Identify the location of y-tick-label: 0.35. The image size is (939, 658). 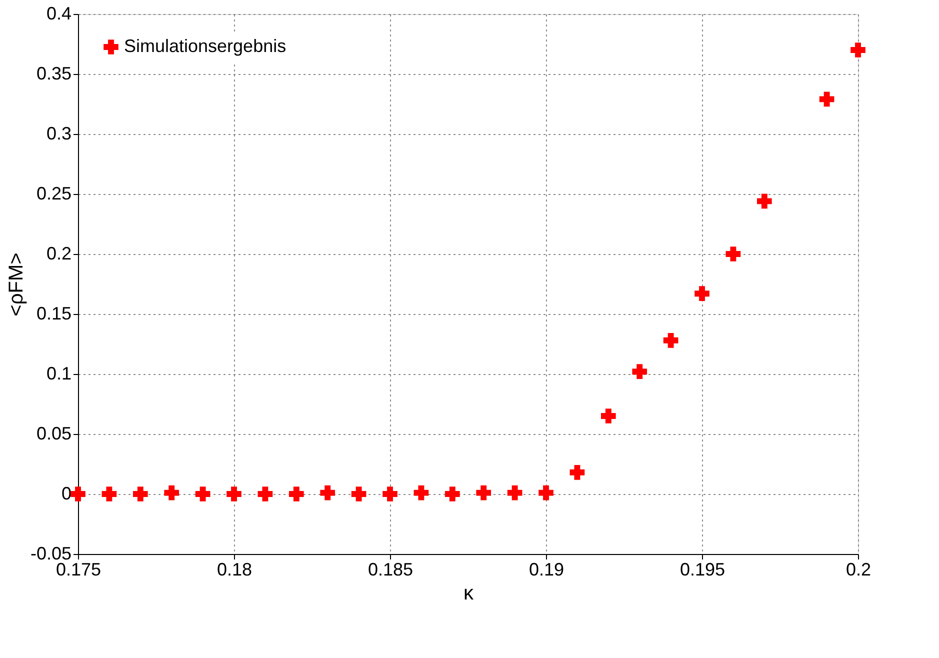
(54, 74).